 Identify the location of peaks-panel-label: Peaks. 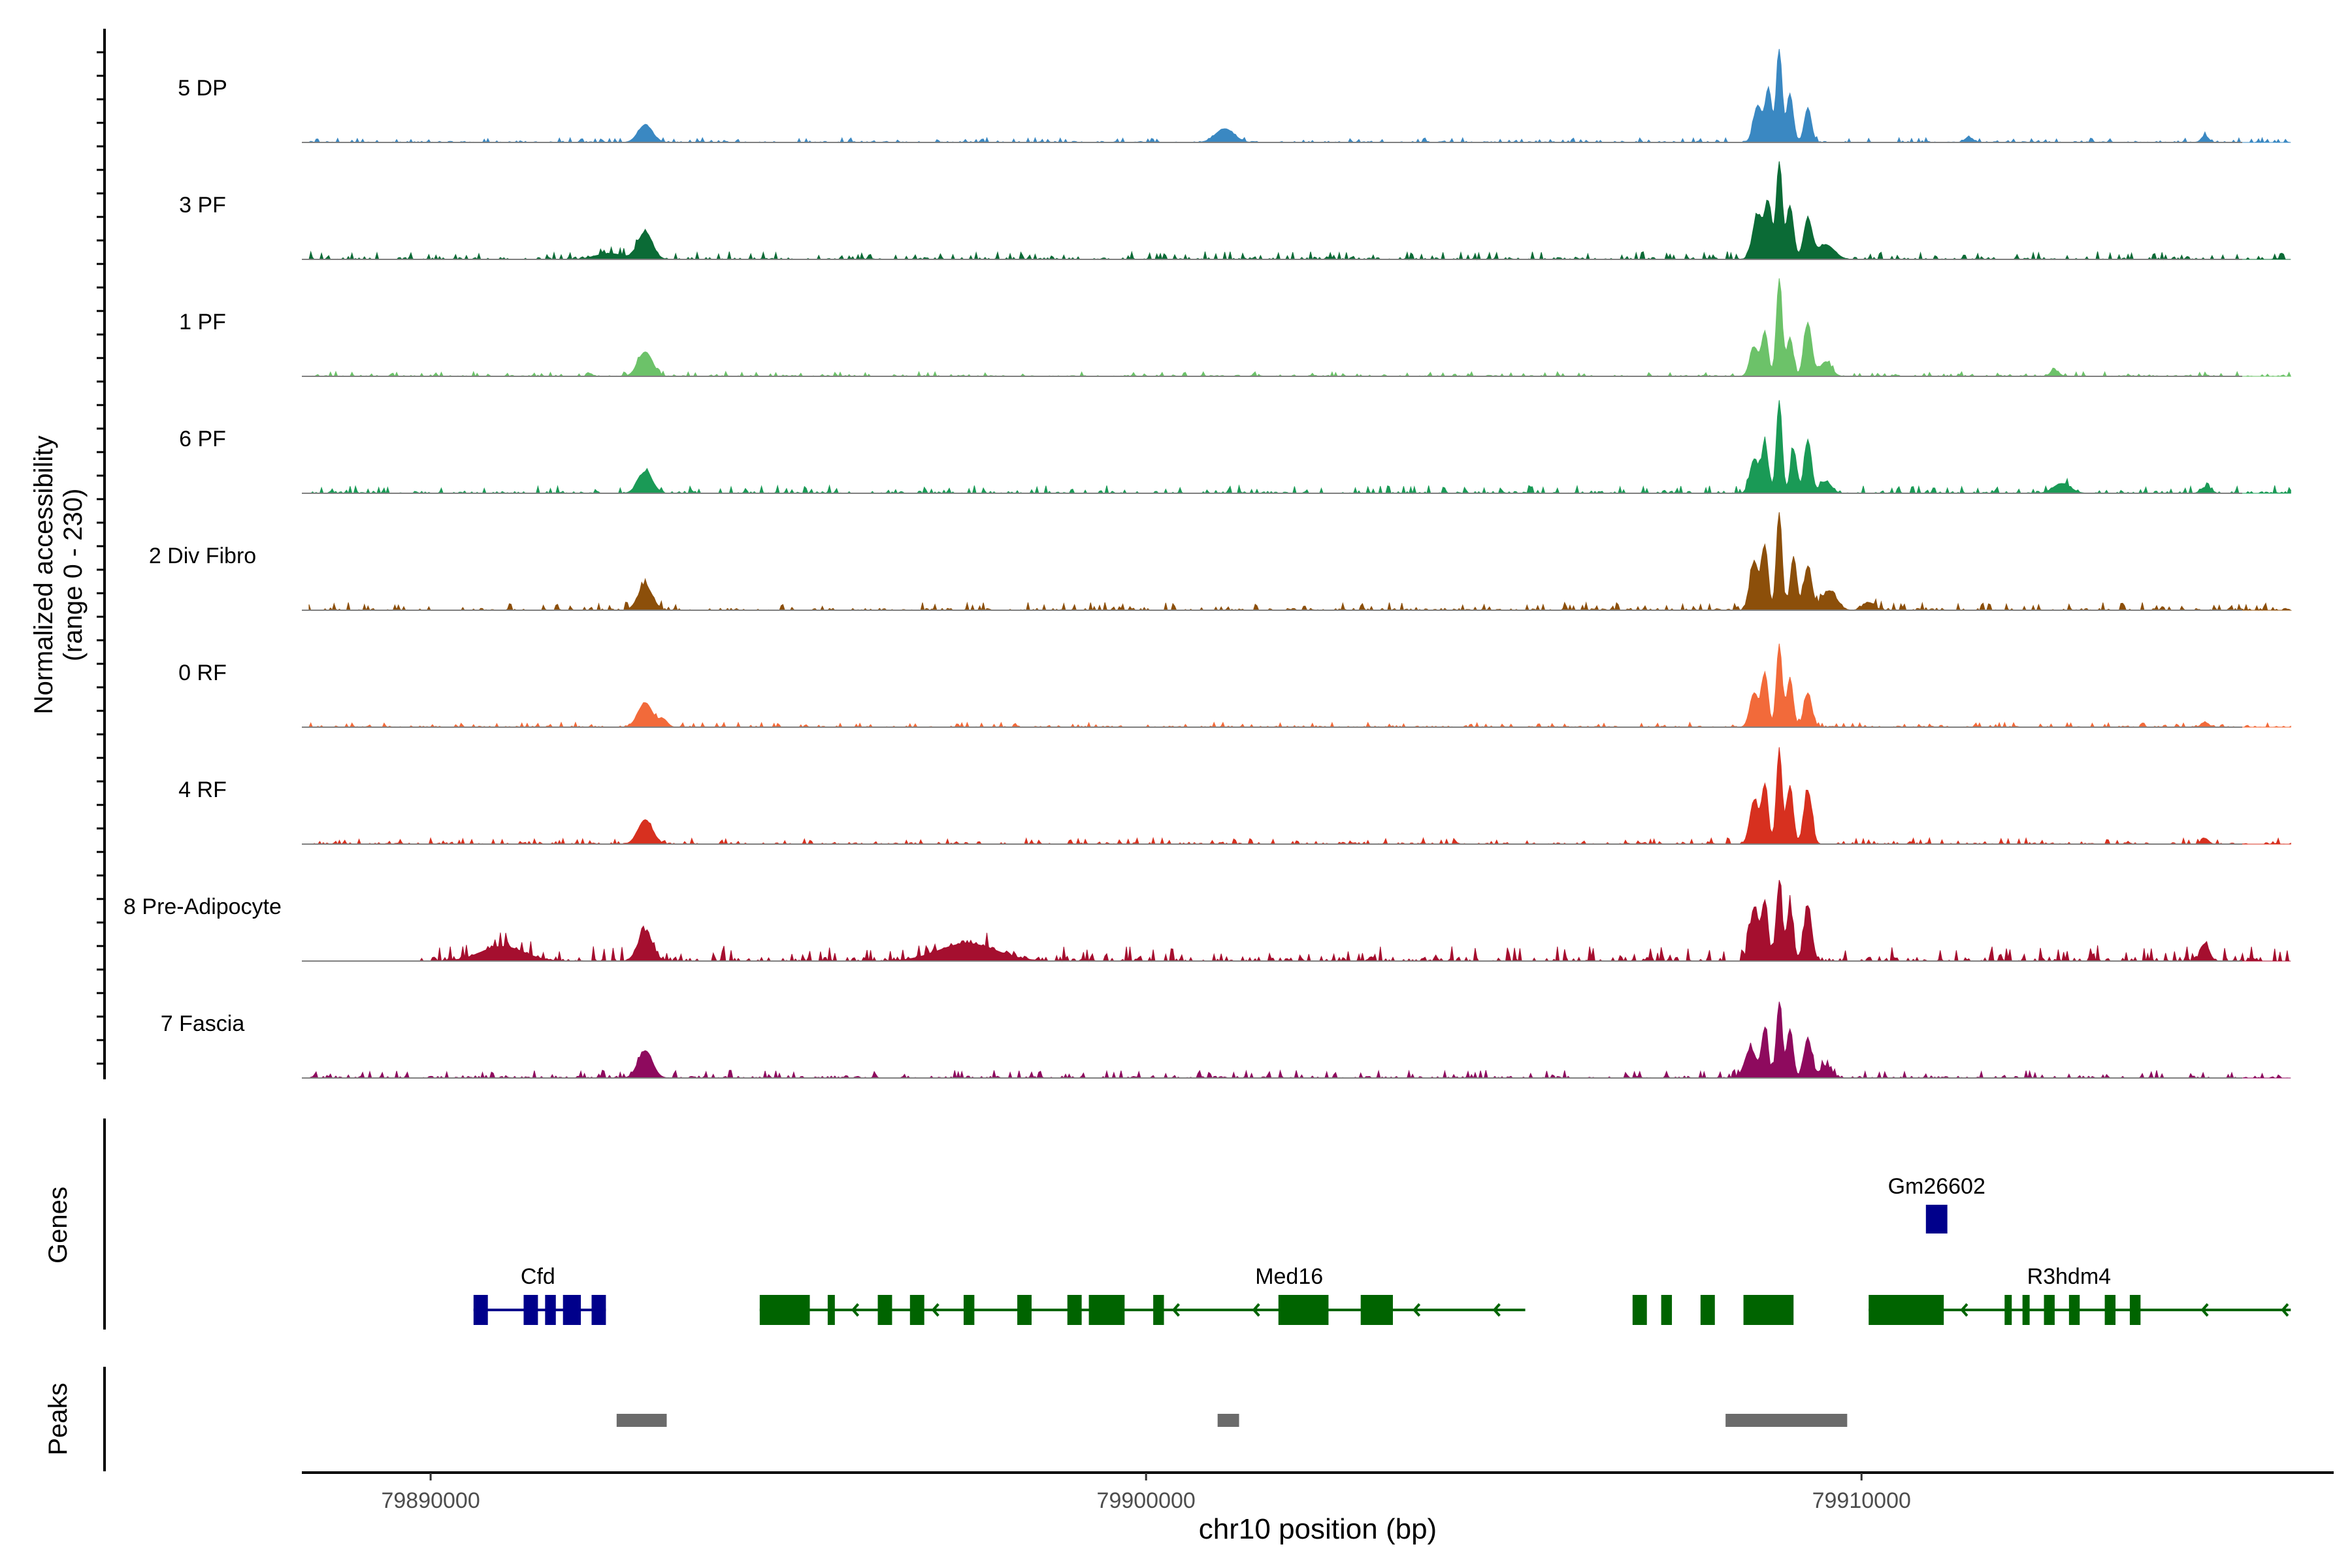
(58, 1418).